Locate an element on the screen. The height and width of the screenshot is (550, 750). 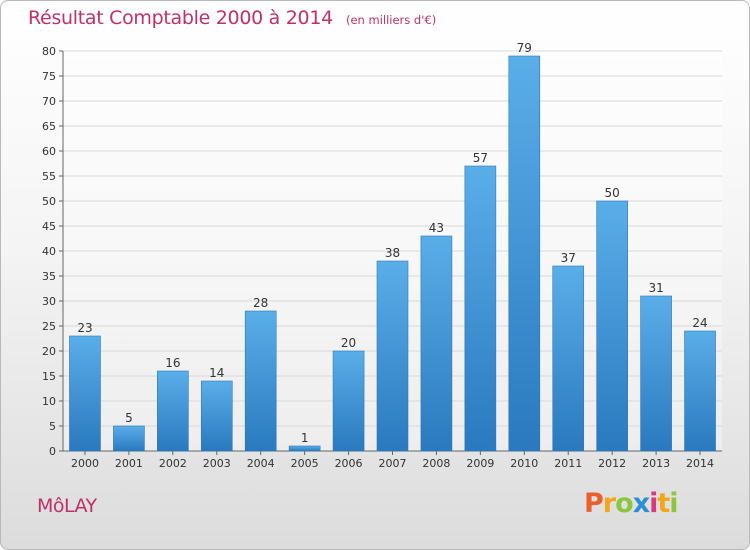
bar-2014 is located at coordinates (700, 391).